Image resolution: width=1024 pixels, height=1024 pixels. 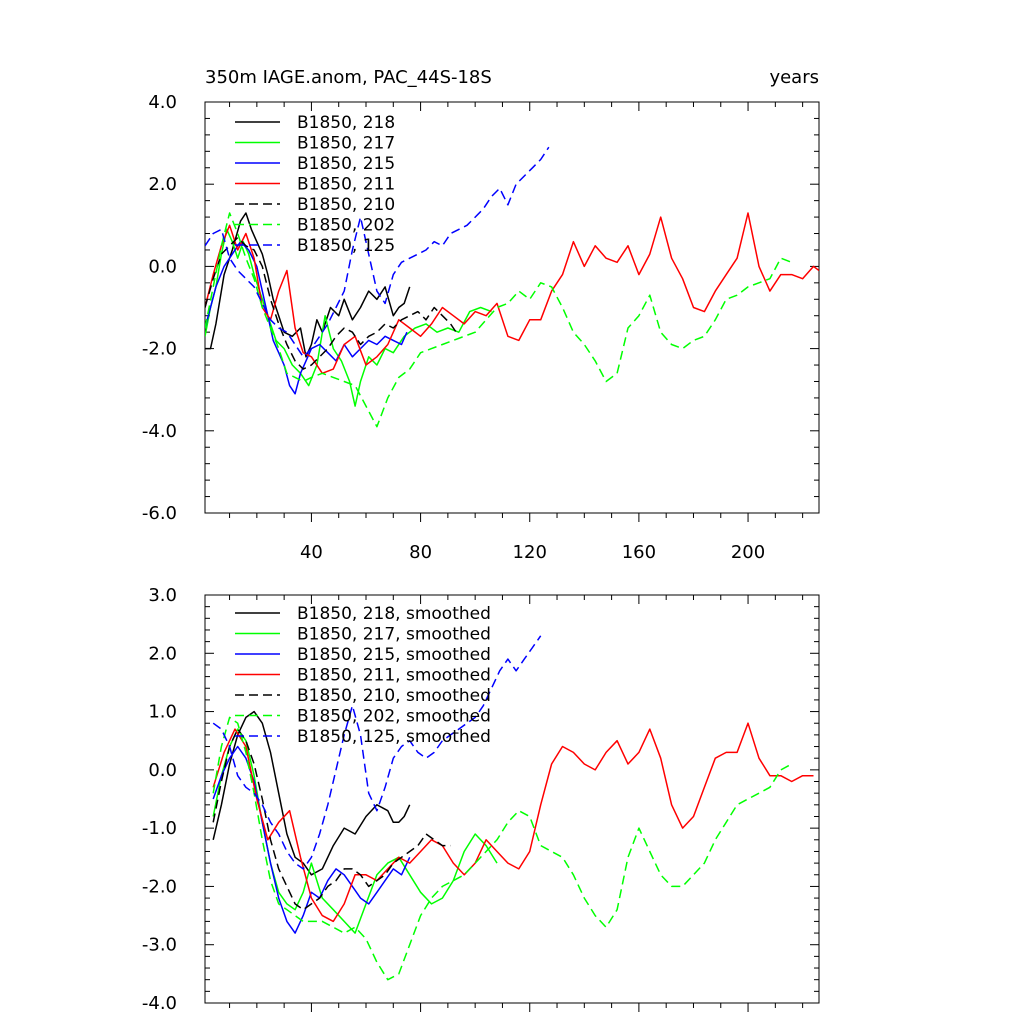 What do you see at coordinates (530, 552) in the screenshot?
I see `x-tick-label: 120` at bounding box center [530, 552].